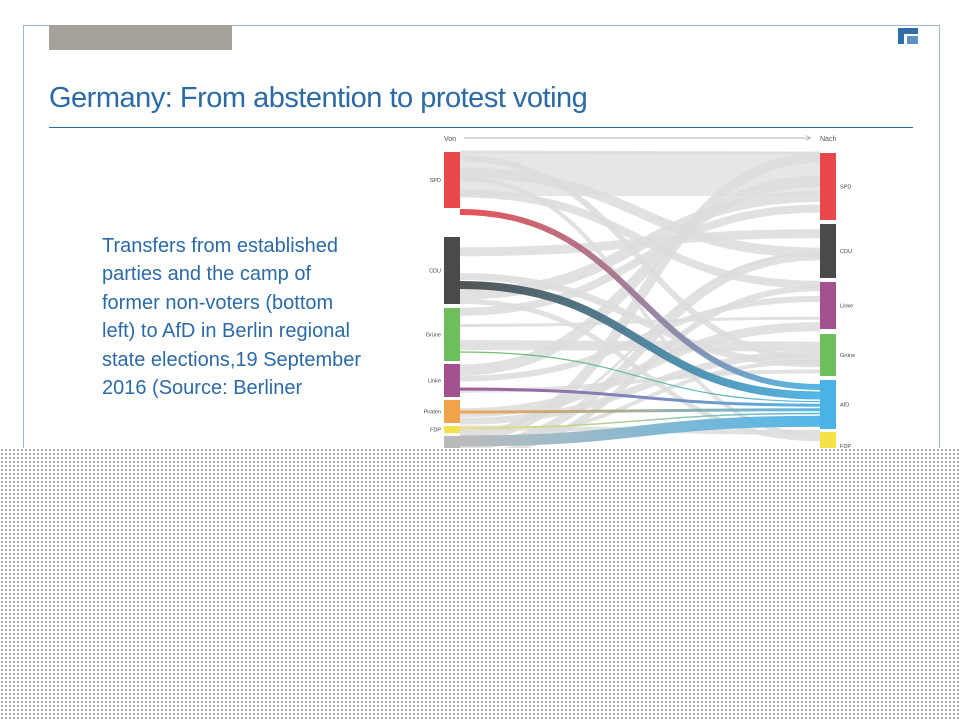  I want to click on target-node-cdu, so click(828, 251).